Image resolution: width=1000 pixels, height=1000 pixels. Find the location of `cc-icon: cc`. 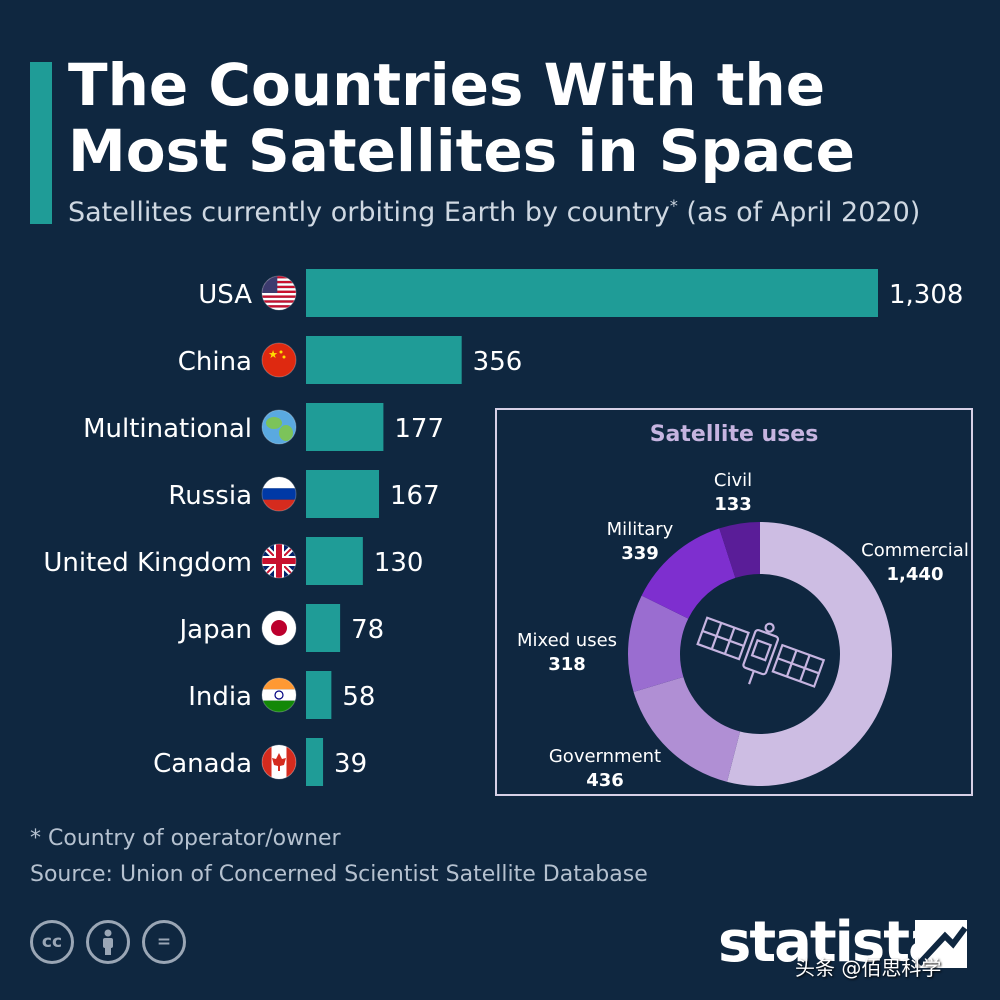

cc-icon: cc is located at coordinates (52, 942).